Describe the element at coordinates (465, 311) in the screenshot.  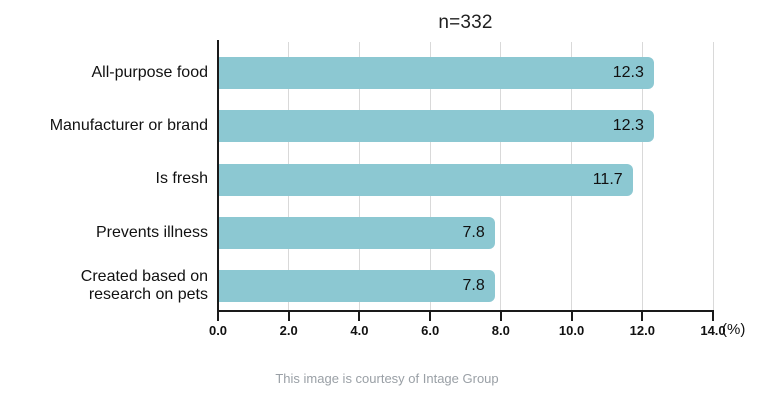
I see `x-axis` at that location.